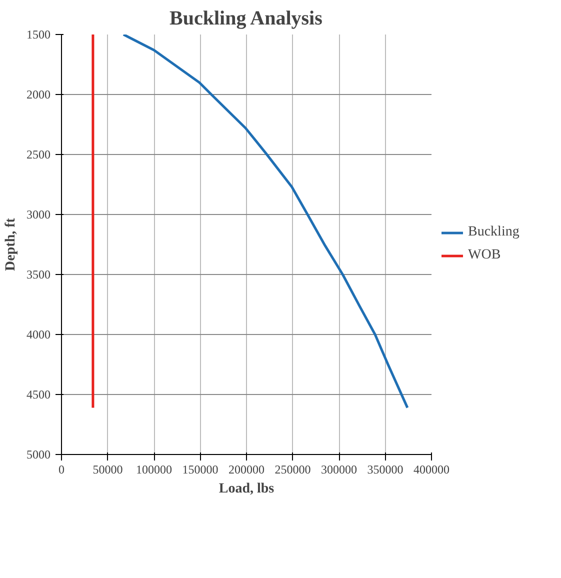 Image resolution: width=561 pixels, height=578 pixels. Describe the element at coordinates (154, 469) in the screenshot. I see `x-tick-label: 100000` at that location.